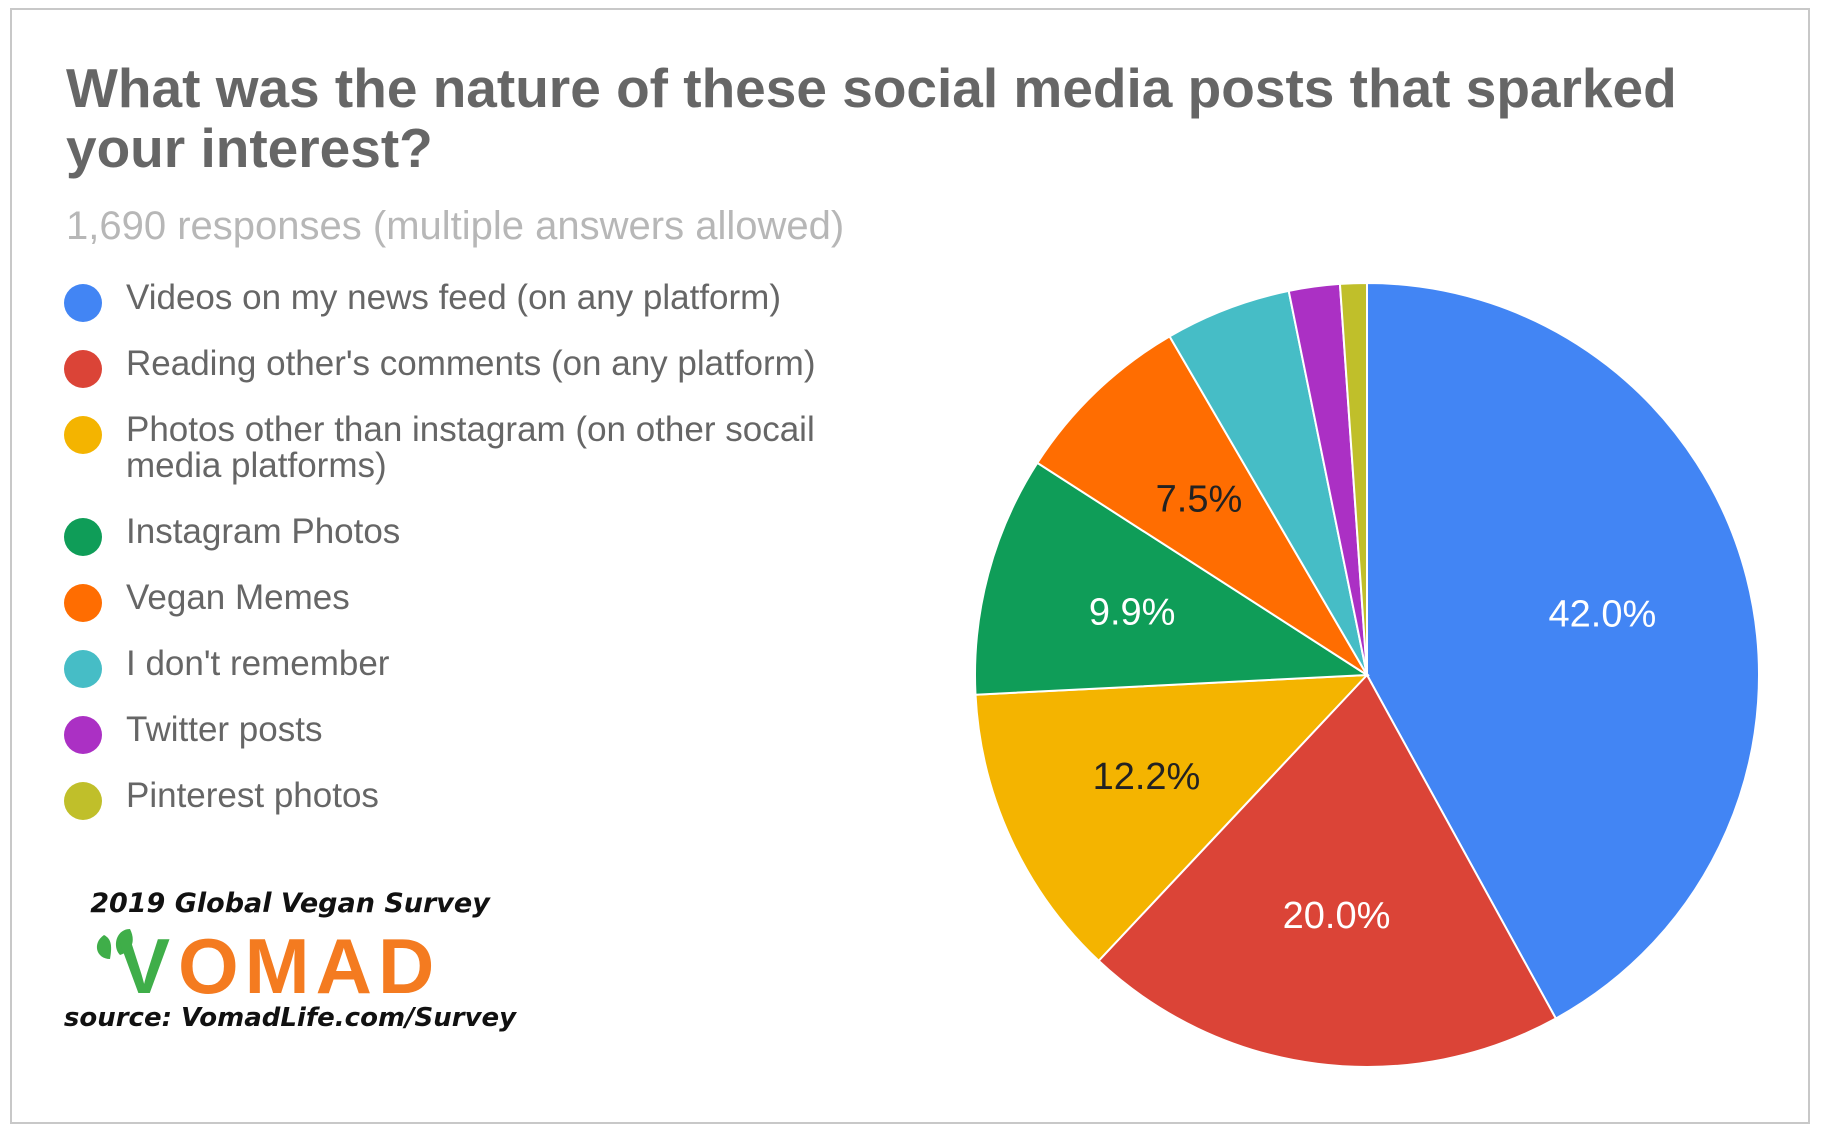  What do you see at coordinates (263, 531) in the screenshot?
I see `legend-label: Instagram Photos` at bounding box center [263, 531].